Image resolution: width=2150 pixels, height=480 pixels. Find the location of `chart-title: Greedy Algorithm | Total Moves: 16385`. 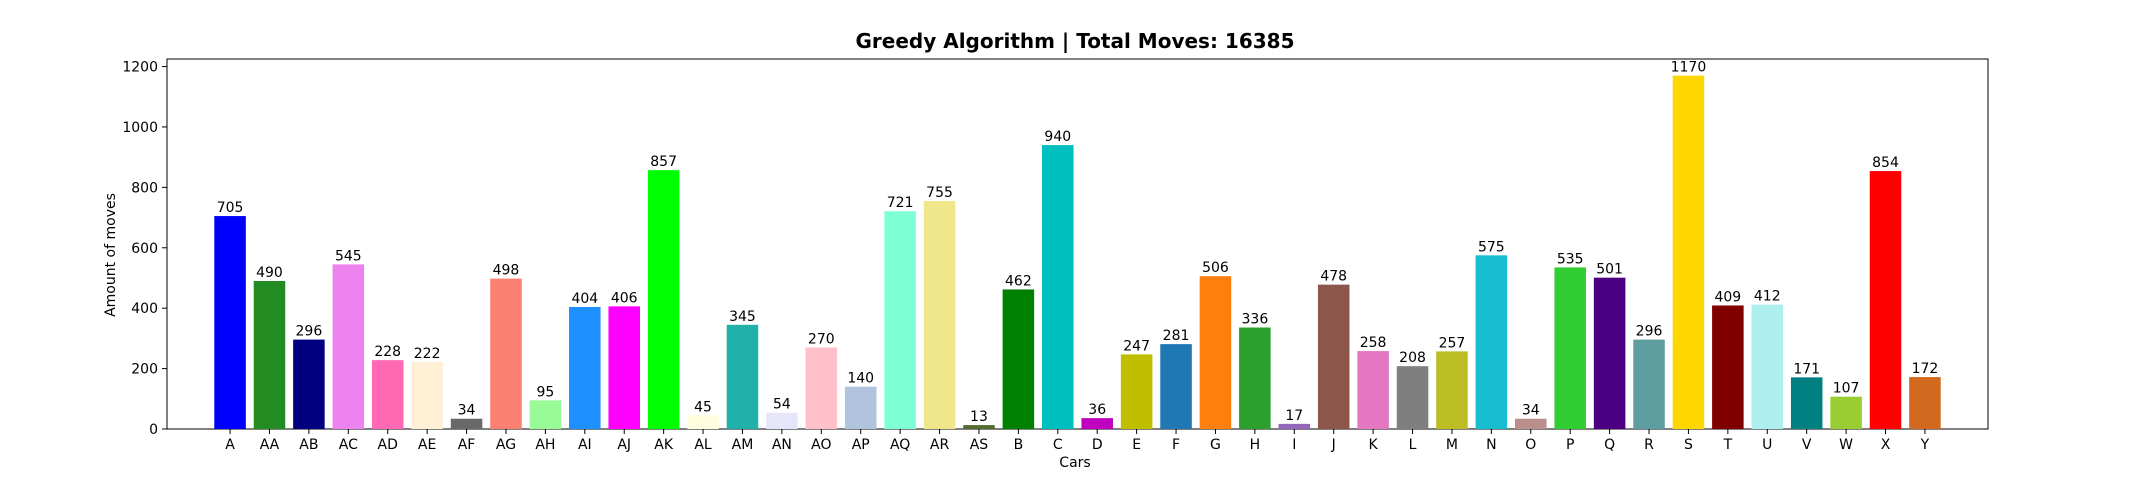

chart-title: Greedy Algorithm | Total Moves: 16385 is located at coordinates (1075, 41).